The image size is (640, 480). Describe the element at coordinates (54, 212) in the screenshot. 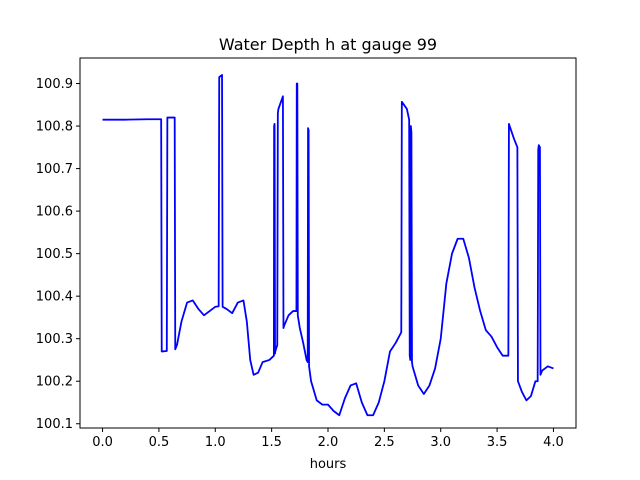

I see `y-tick-label: 100.6` at that location.